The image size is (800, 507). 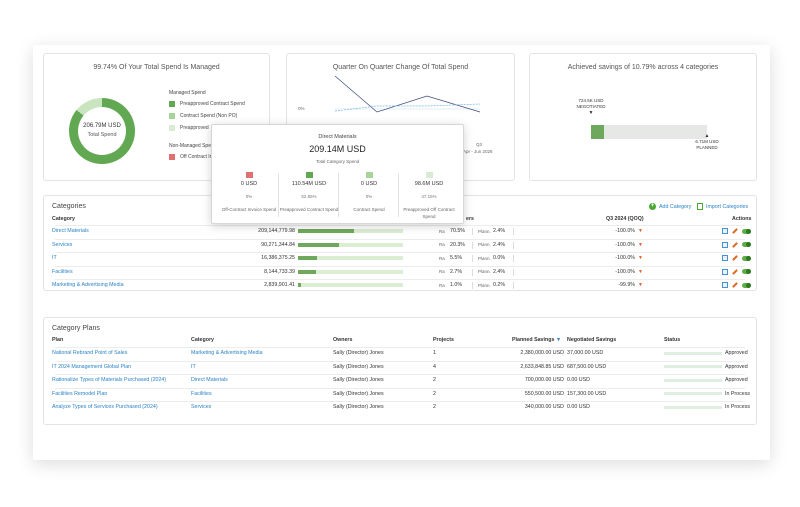 What do you see at coordinates (301, 108) in the screenshot?
I see `zero-axis-label: 0%` at bounding box center [301, 108].